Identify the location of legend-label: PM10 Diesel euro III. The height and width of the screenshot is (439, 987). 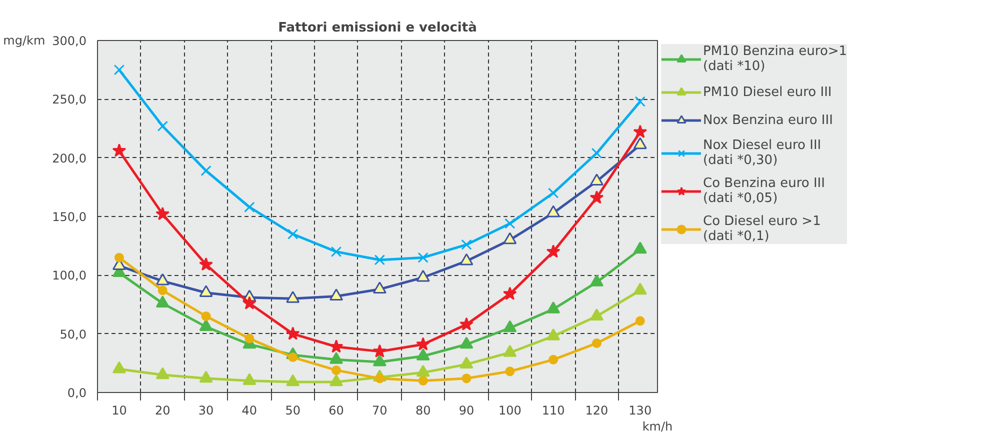
(767, 92).